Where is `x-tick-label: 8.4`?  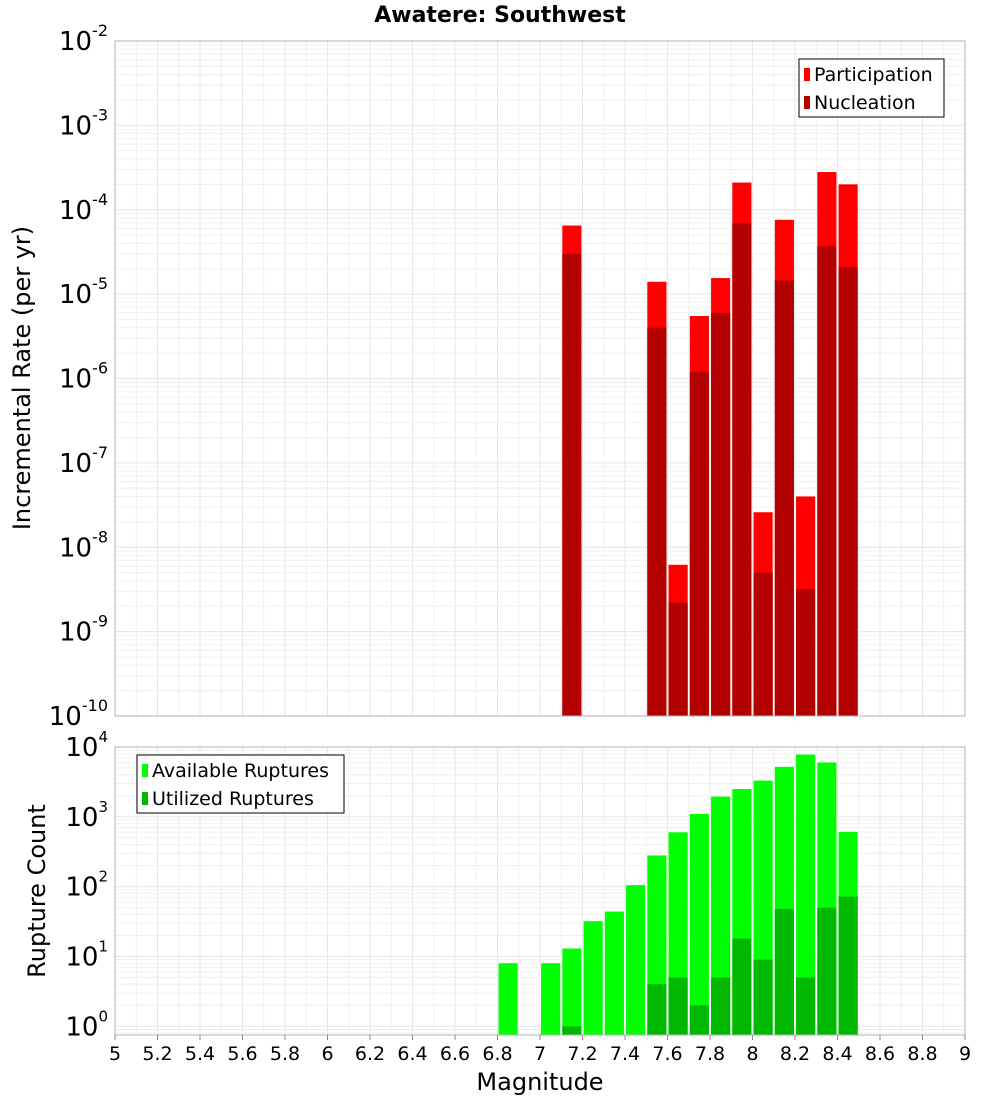
x-tick-label: 8.4 is located at coordinates (837, 1054).